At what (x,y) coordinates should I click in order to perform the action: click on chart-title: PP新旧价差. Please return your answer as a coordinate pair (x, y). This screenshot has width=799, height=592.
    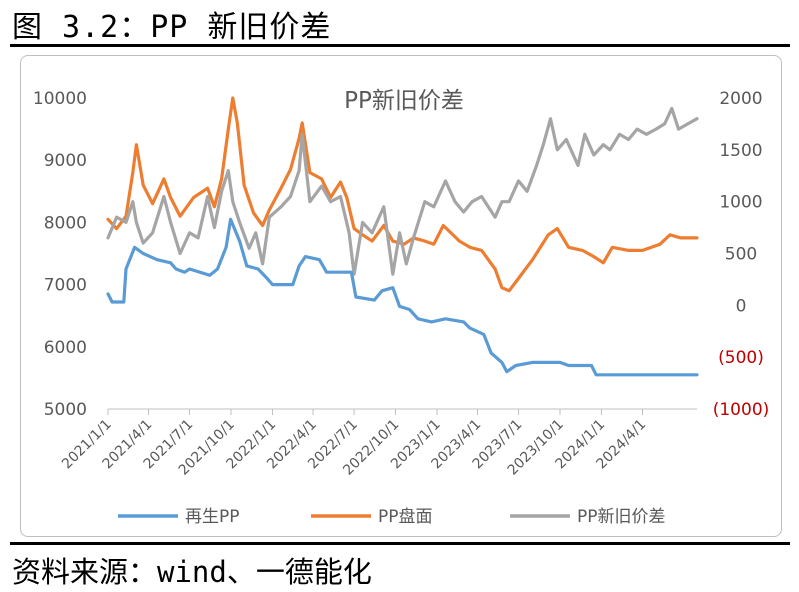
    Looking at the image, I should click on (404, 101).